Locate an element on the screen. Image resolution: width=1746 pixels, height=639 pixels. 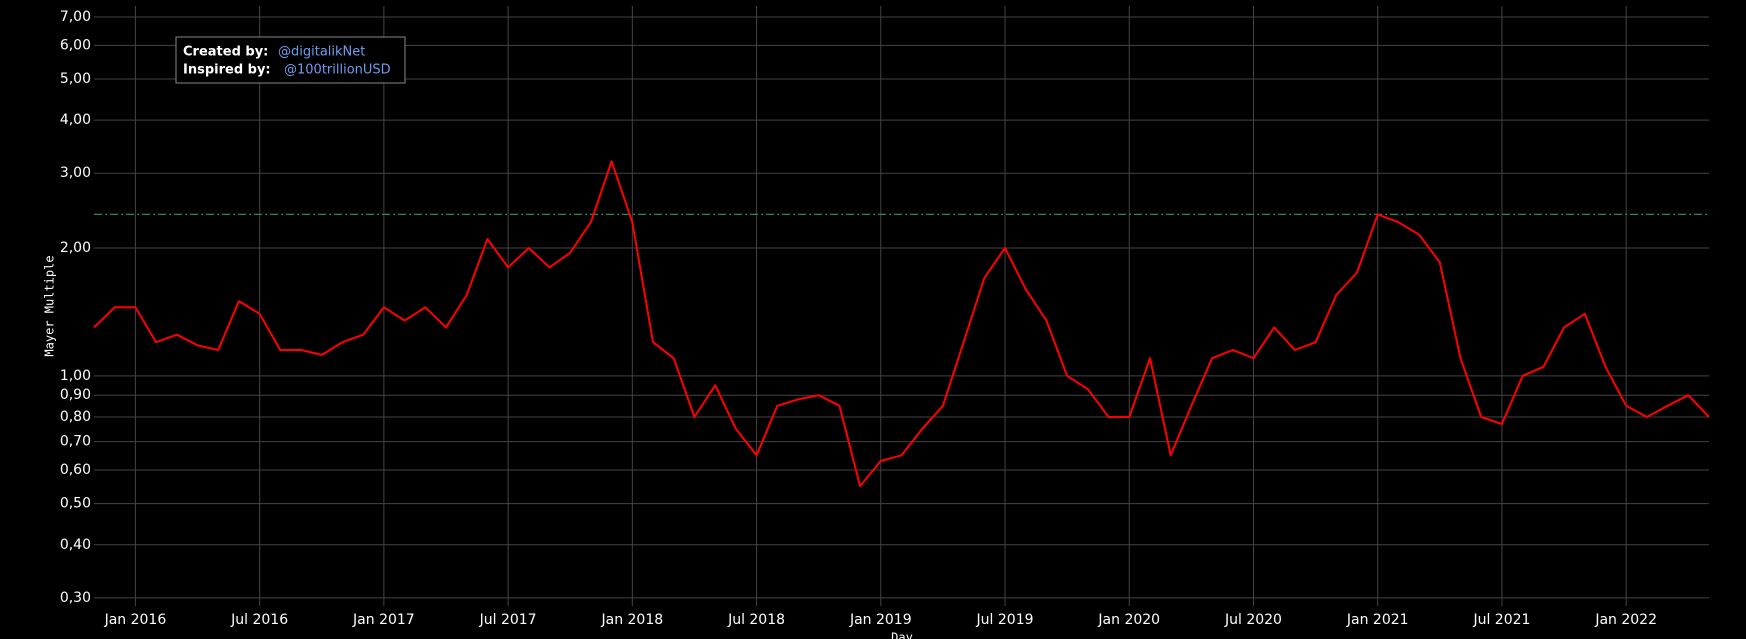
x-axis-label: Day is located at coordinates (902, 635).